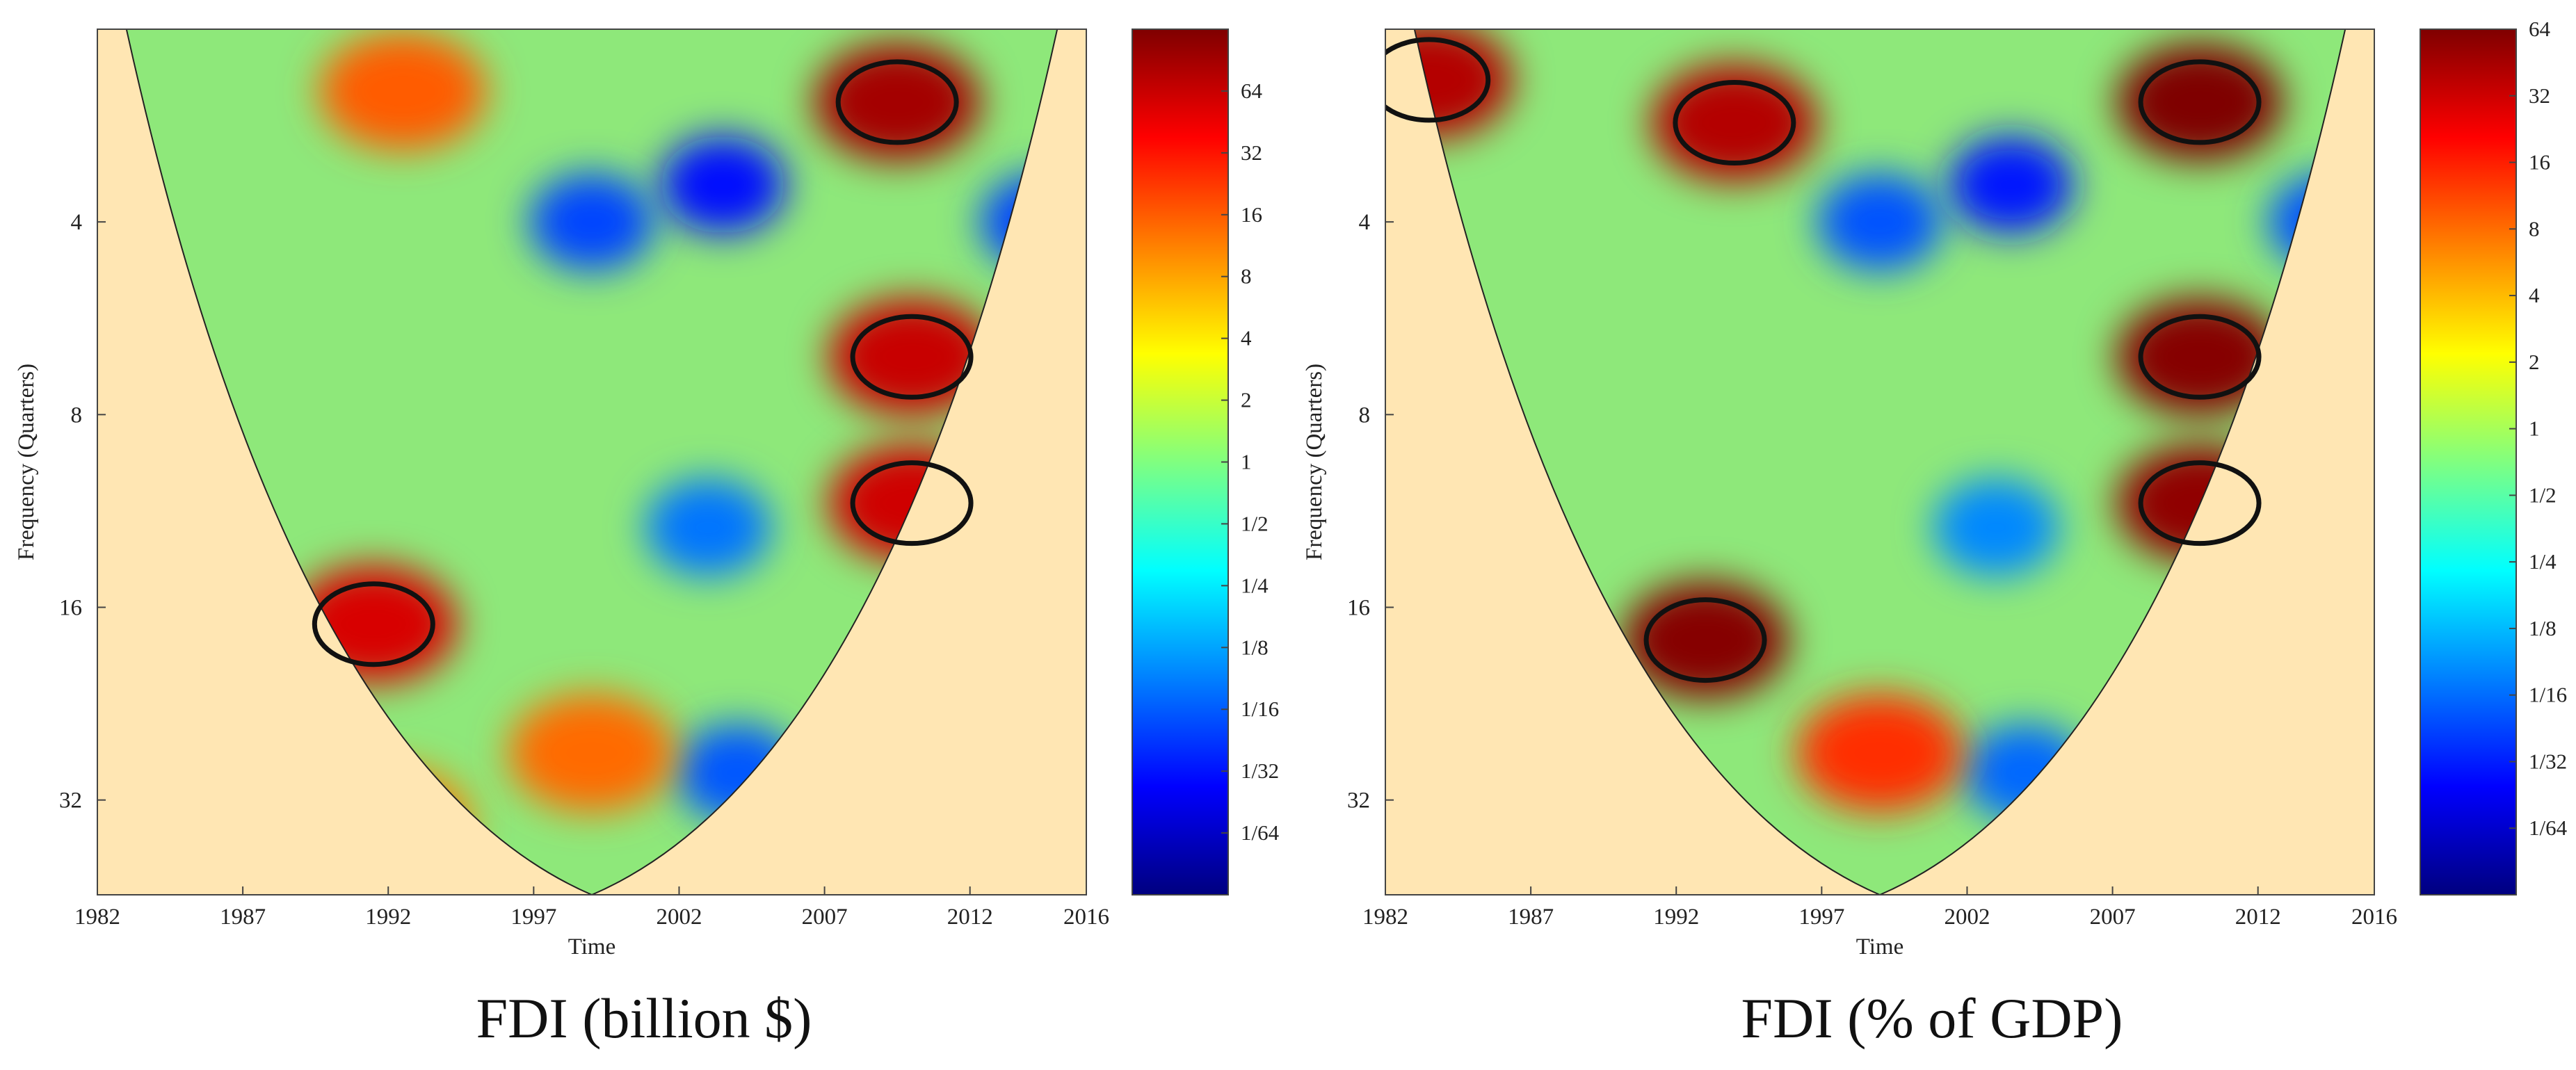 This screenshot has width=2576, height=1070. Describe the element at coordinates (644, 1018) in the screenshot. I see `caption-fdi-billion: FDI (billion $)` at that location.